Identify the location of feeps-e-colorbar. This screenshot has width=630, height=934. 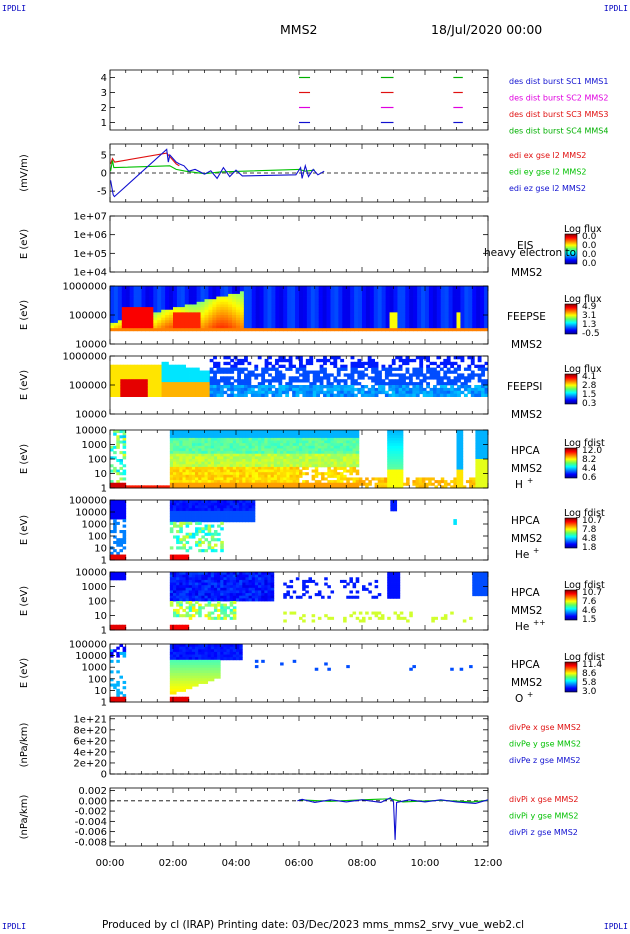
(571, 319).